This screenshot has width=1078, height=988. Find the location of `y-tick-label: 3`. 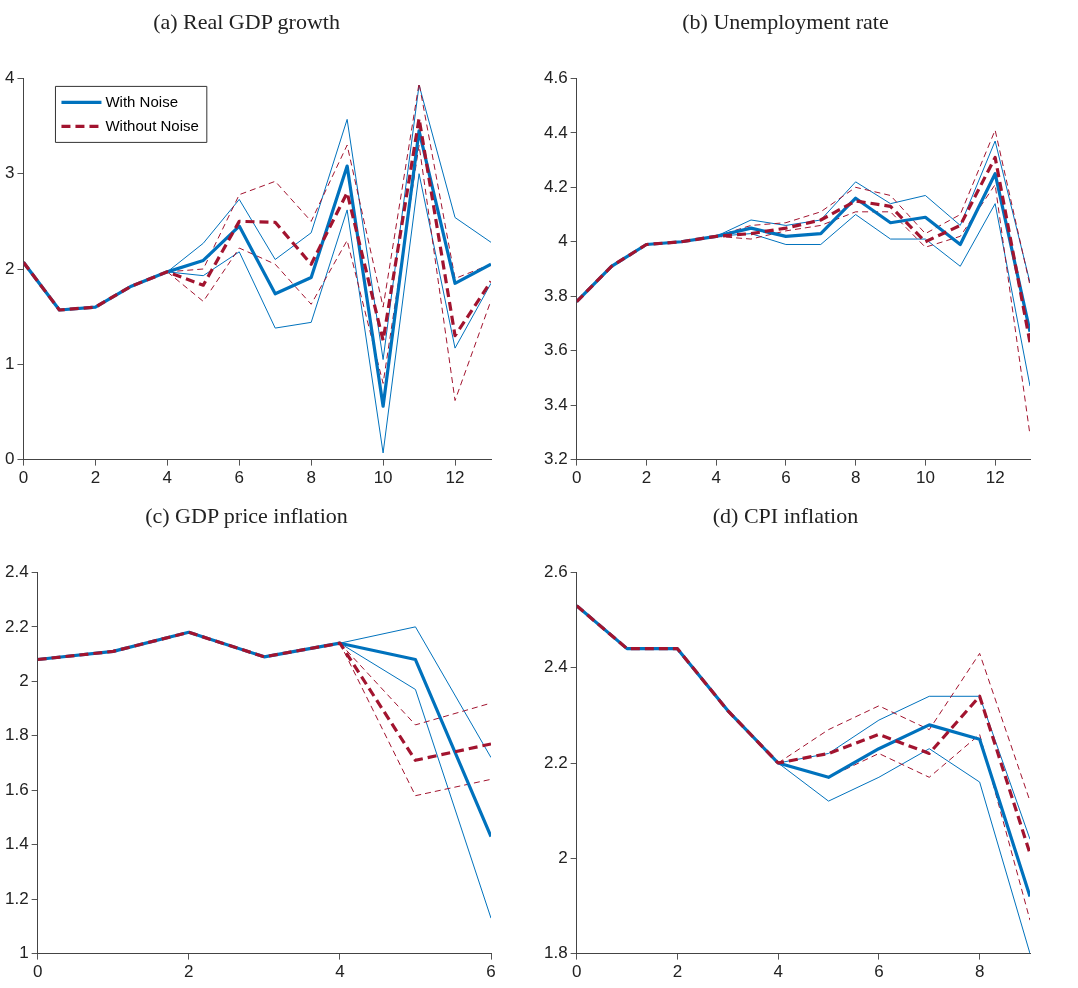

y-tick-label: 3 is located at coordinates (9, 173).